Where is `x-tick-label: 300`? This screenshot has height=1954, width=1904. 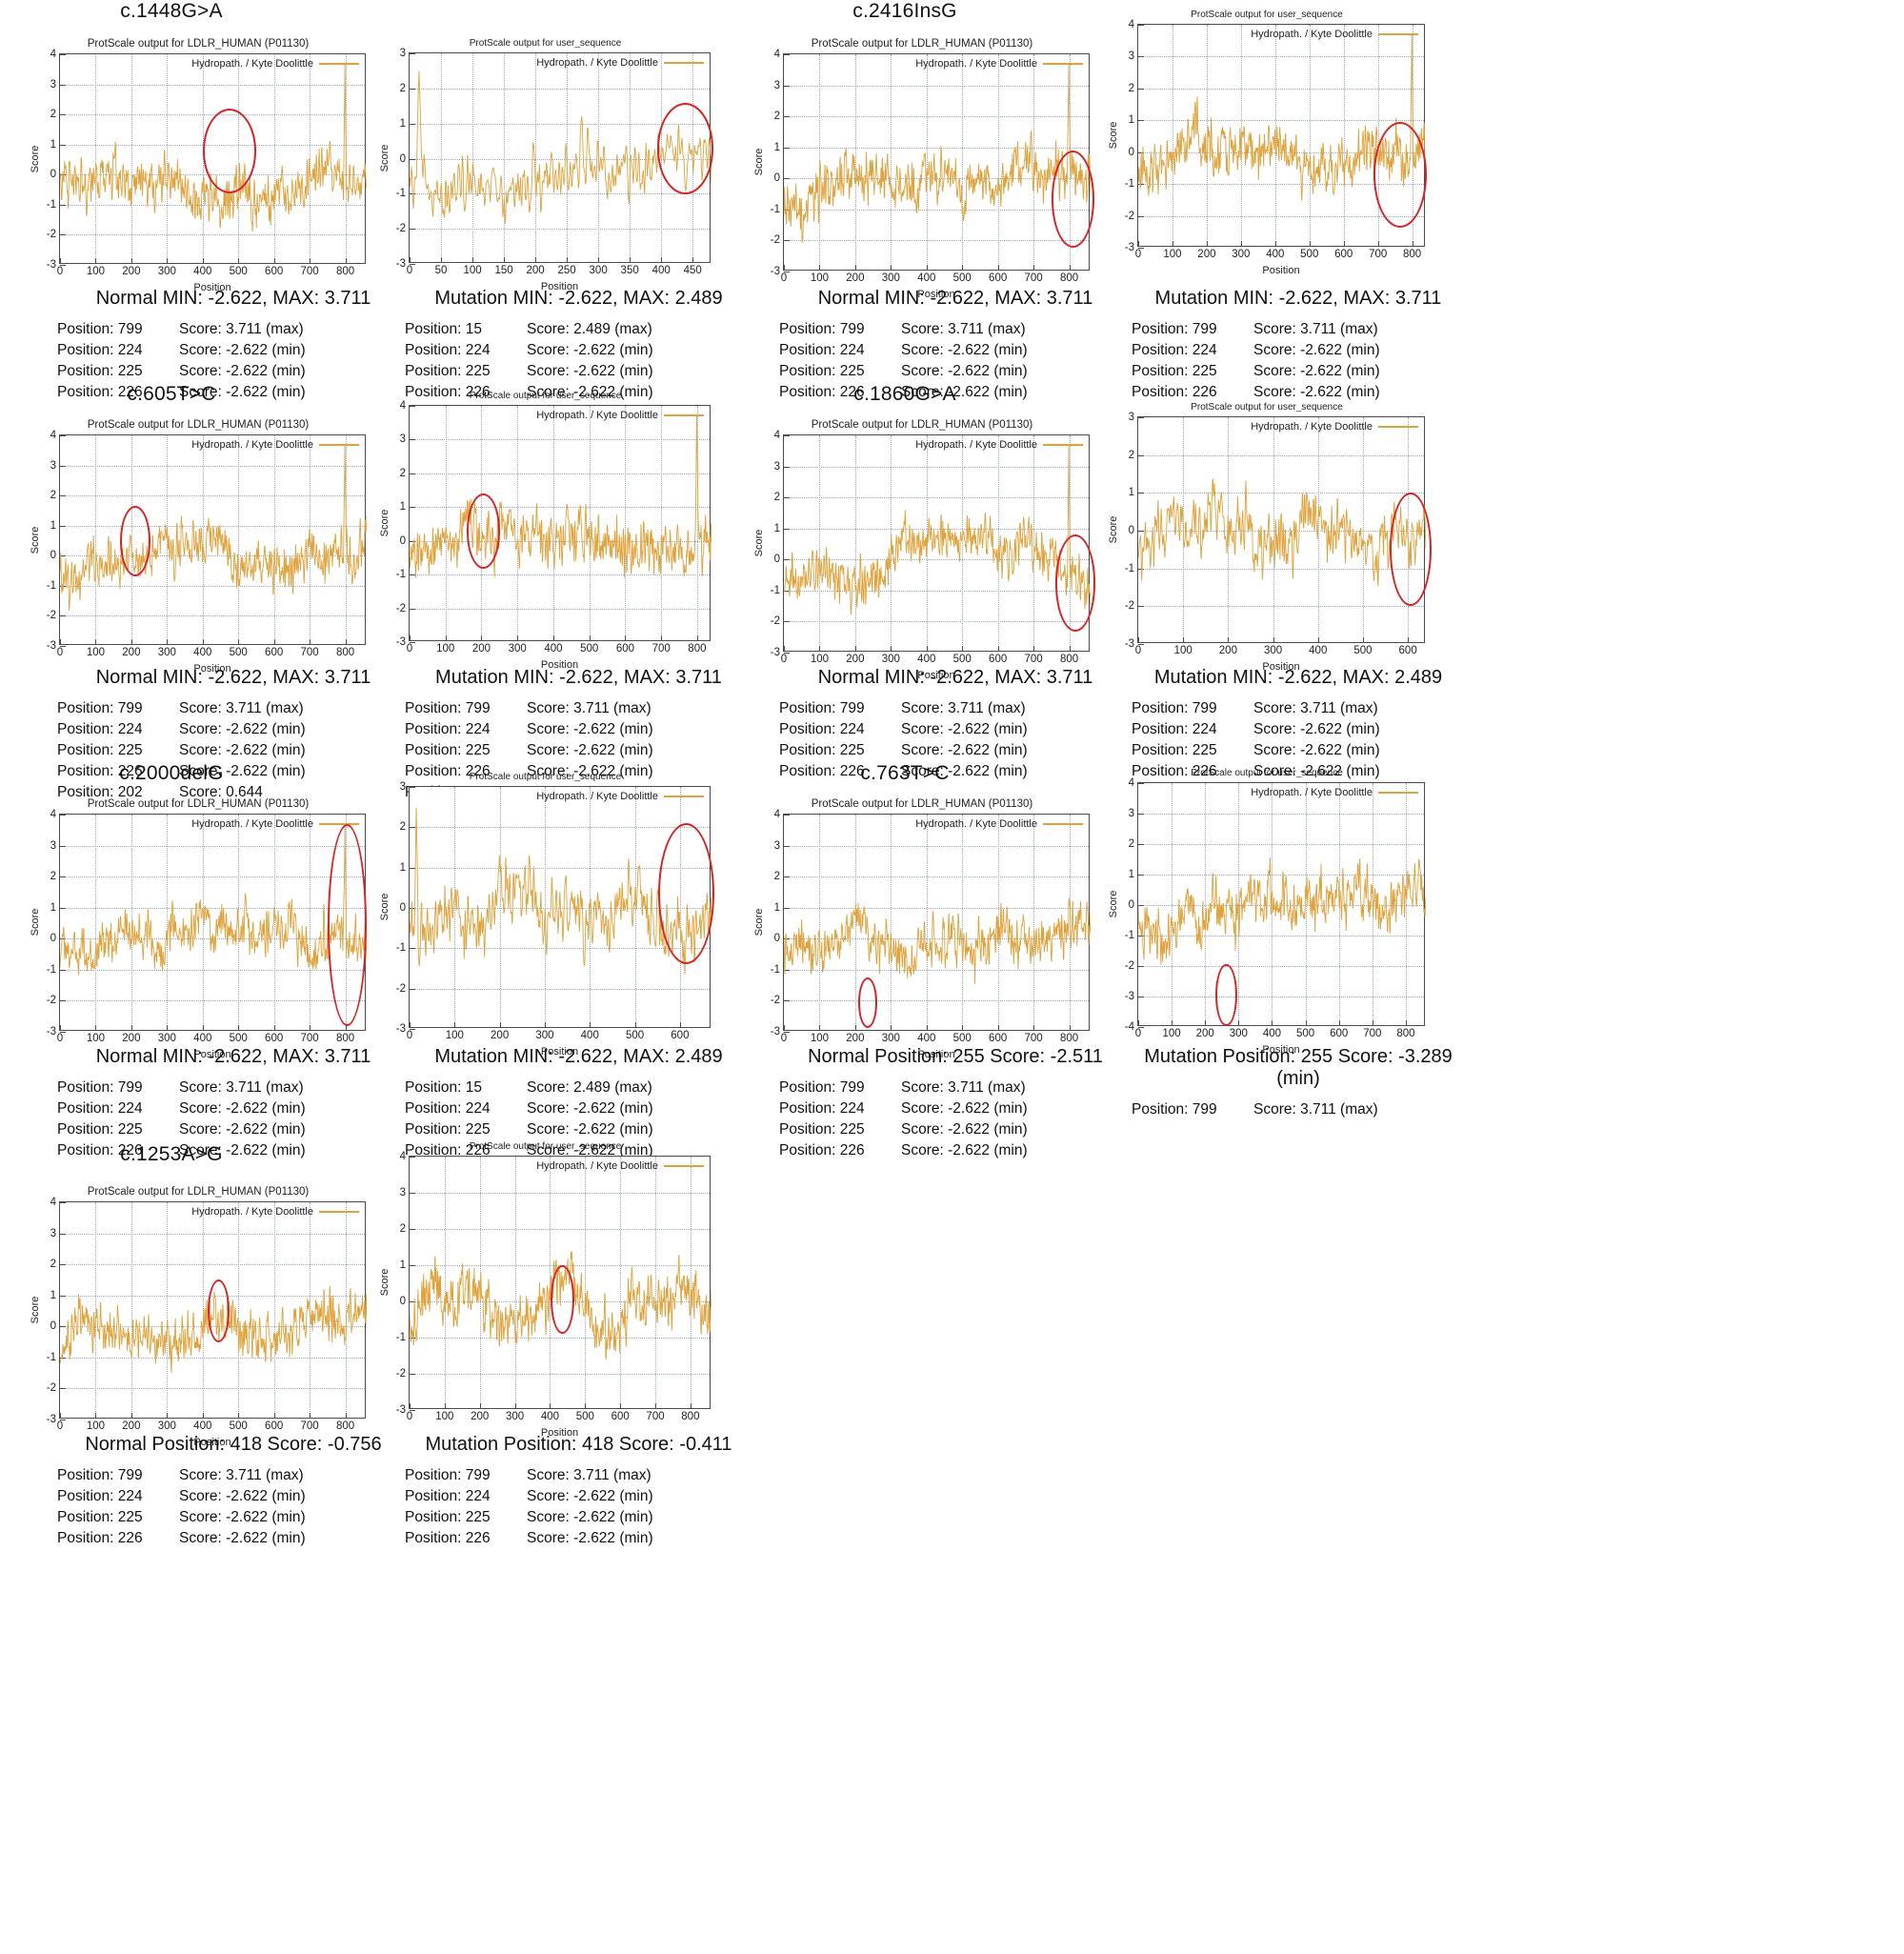 x-tick-label: 300 is located at coordinates (544, 1036).